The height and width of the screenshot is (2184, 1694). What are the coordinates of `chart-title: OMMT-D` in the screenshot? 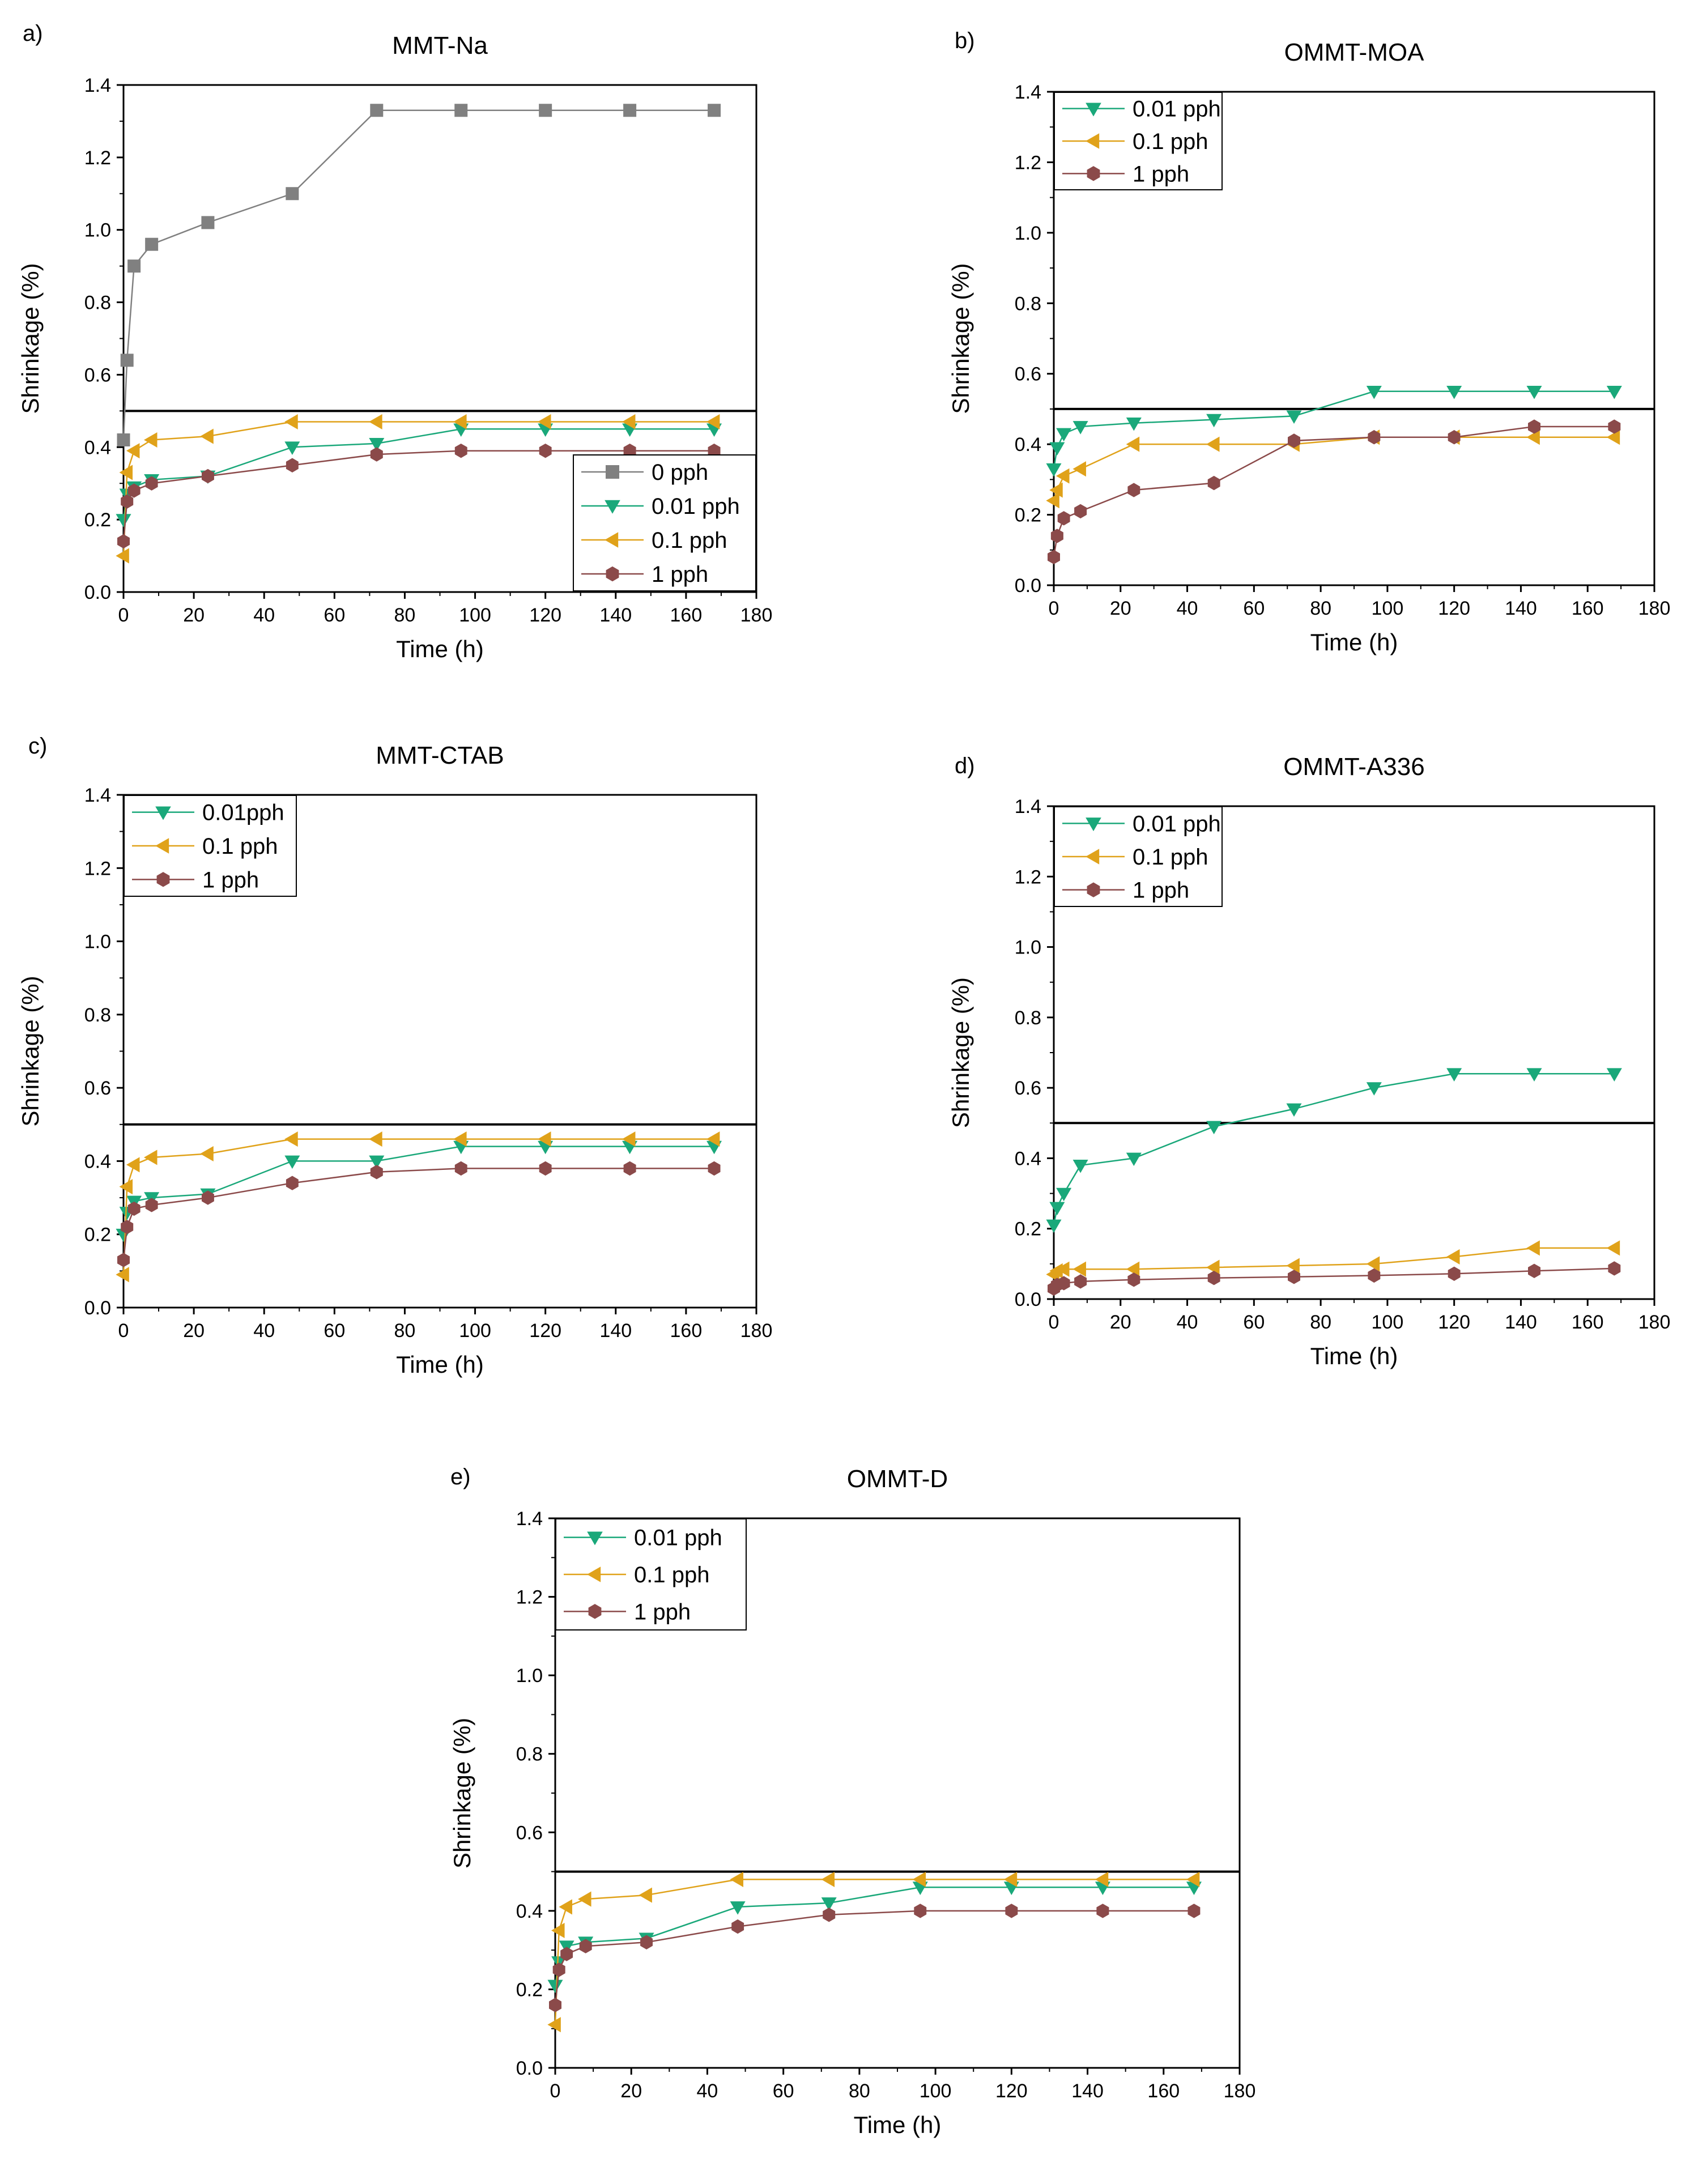 It's located at (897, 1479).